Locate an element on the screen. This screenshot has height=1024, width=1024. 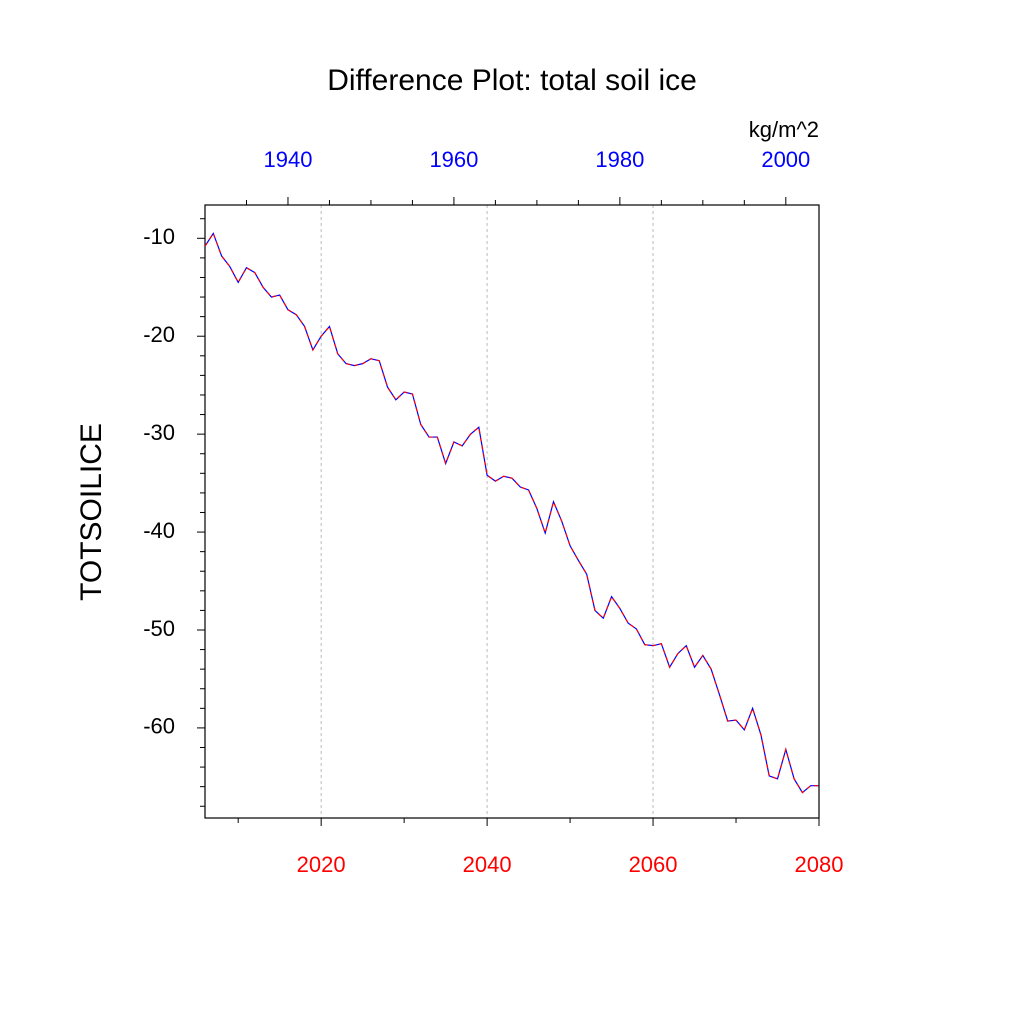
y-tick-label: -50 is located at coordinates (159, 628).